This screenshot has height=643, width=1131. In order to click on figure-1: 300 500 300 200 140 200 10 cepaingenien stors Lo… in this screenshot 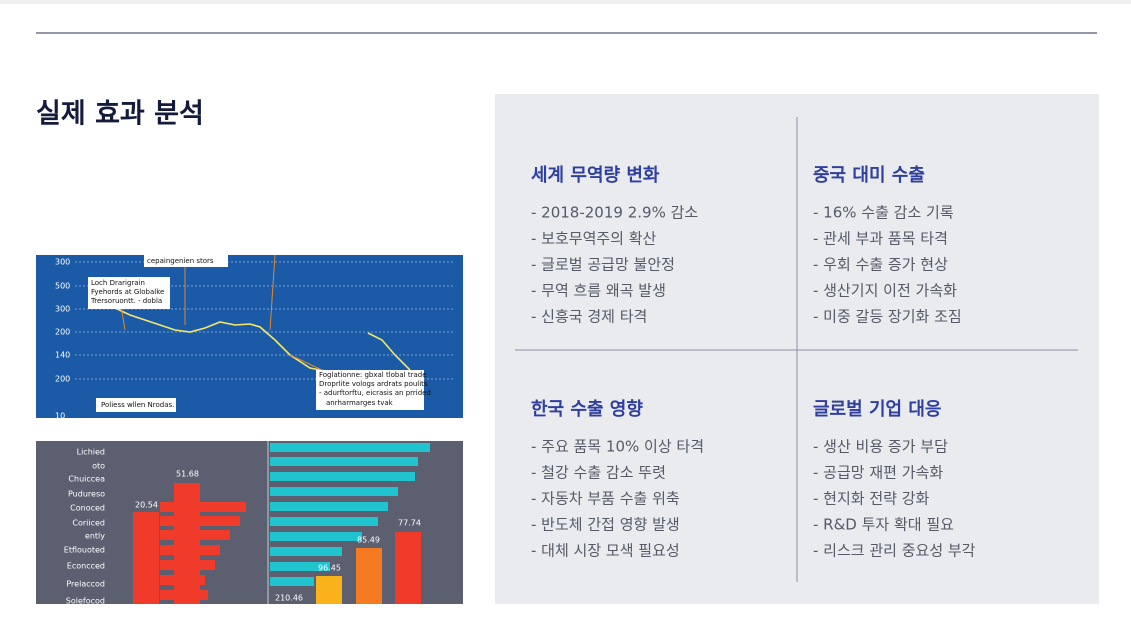, I will do `click(249, 337)`.